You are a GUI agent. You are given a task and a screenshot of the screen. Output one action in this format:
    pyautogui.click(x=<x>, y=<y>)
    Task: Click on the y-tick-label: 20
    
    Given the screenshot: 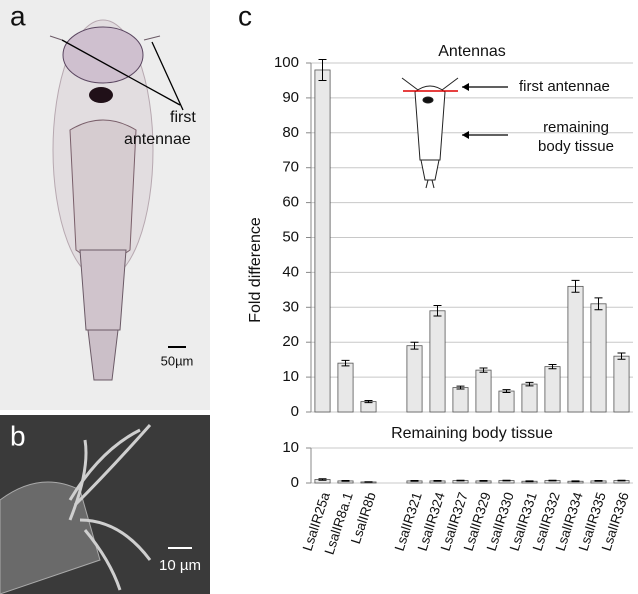 What is the action you would take?
    pyautogui.click(x=290, y=341)
    